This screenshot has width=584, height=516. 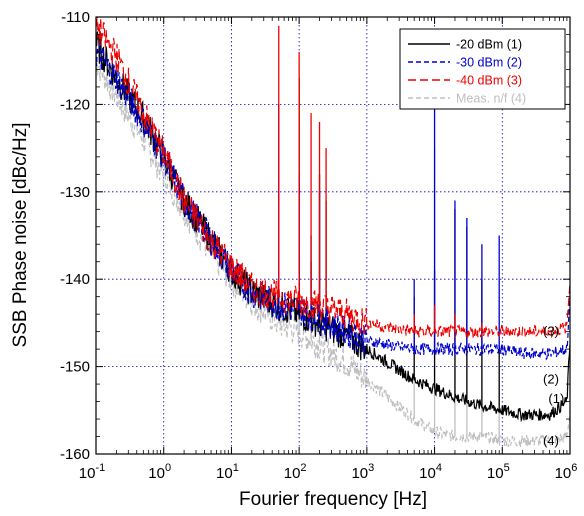 What do you see at coordinates (556, 398) in the screenshot?
I see `curve-annotation: (1)` at bounding box center [556, 398].